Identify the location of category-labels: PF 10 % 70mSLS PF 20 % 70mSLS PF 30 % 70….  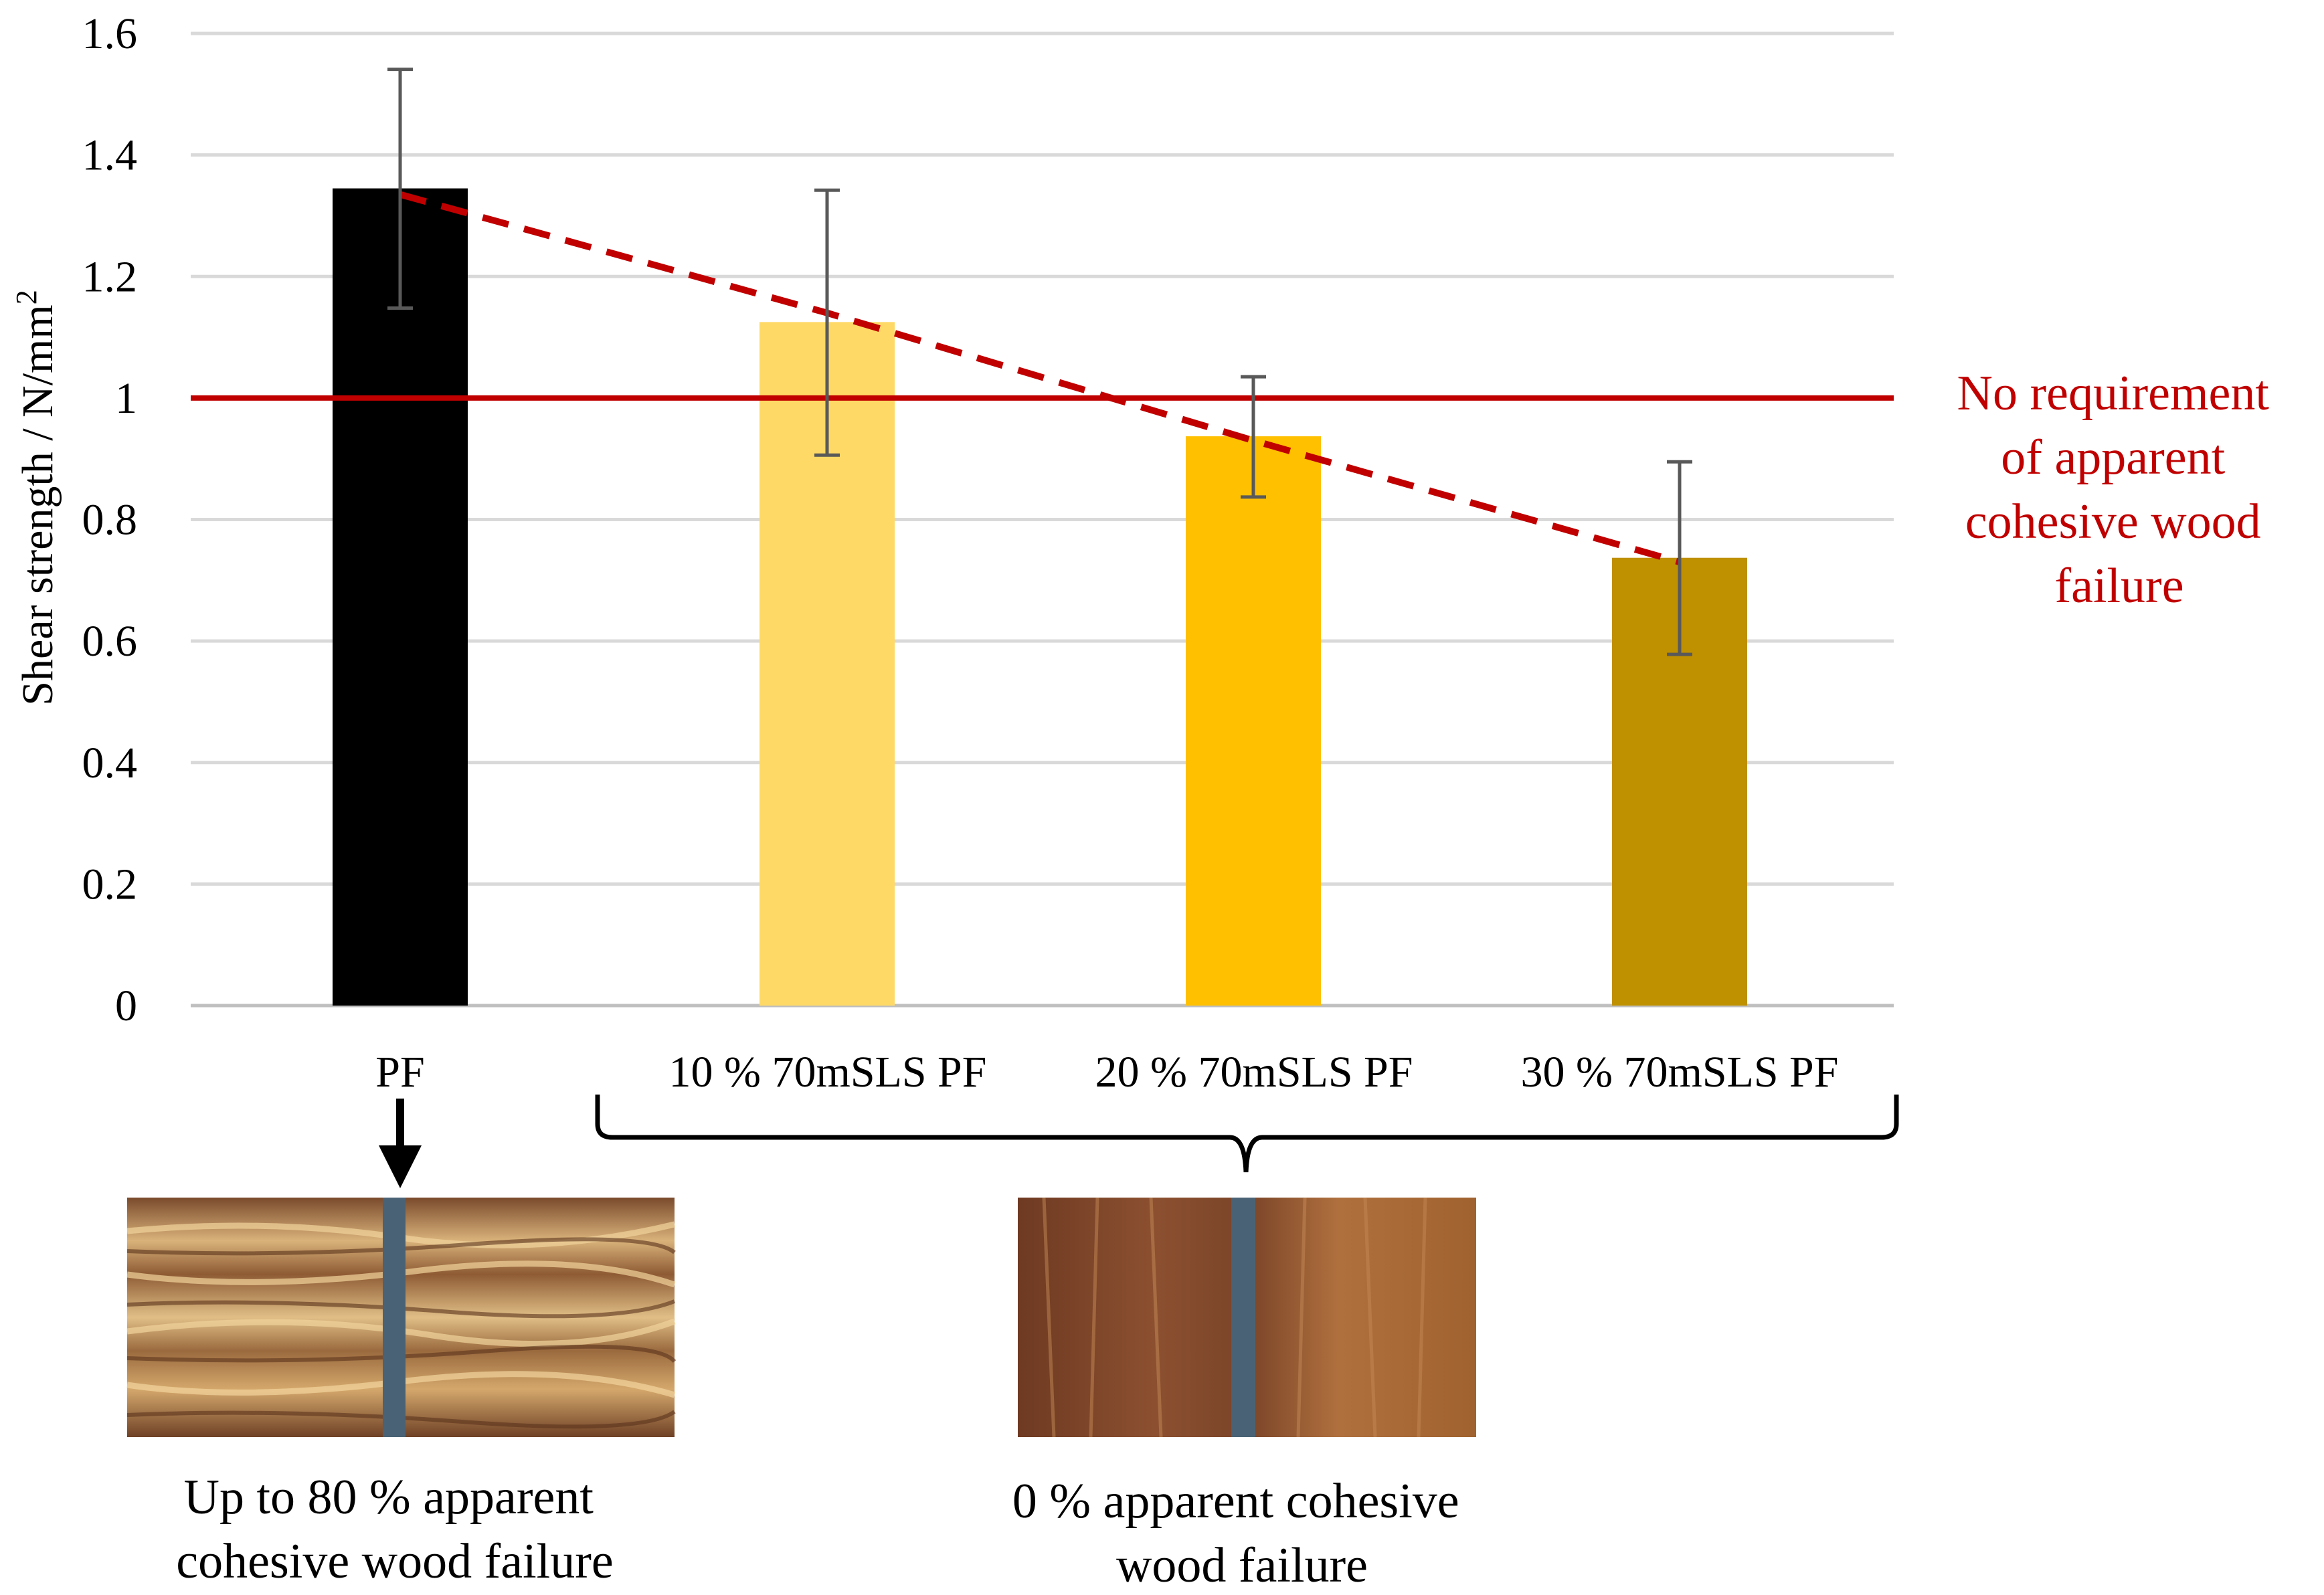
(1106, 1072).